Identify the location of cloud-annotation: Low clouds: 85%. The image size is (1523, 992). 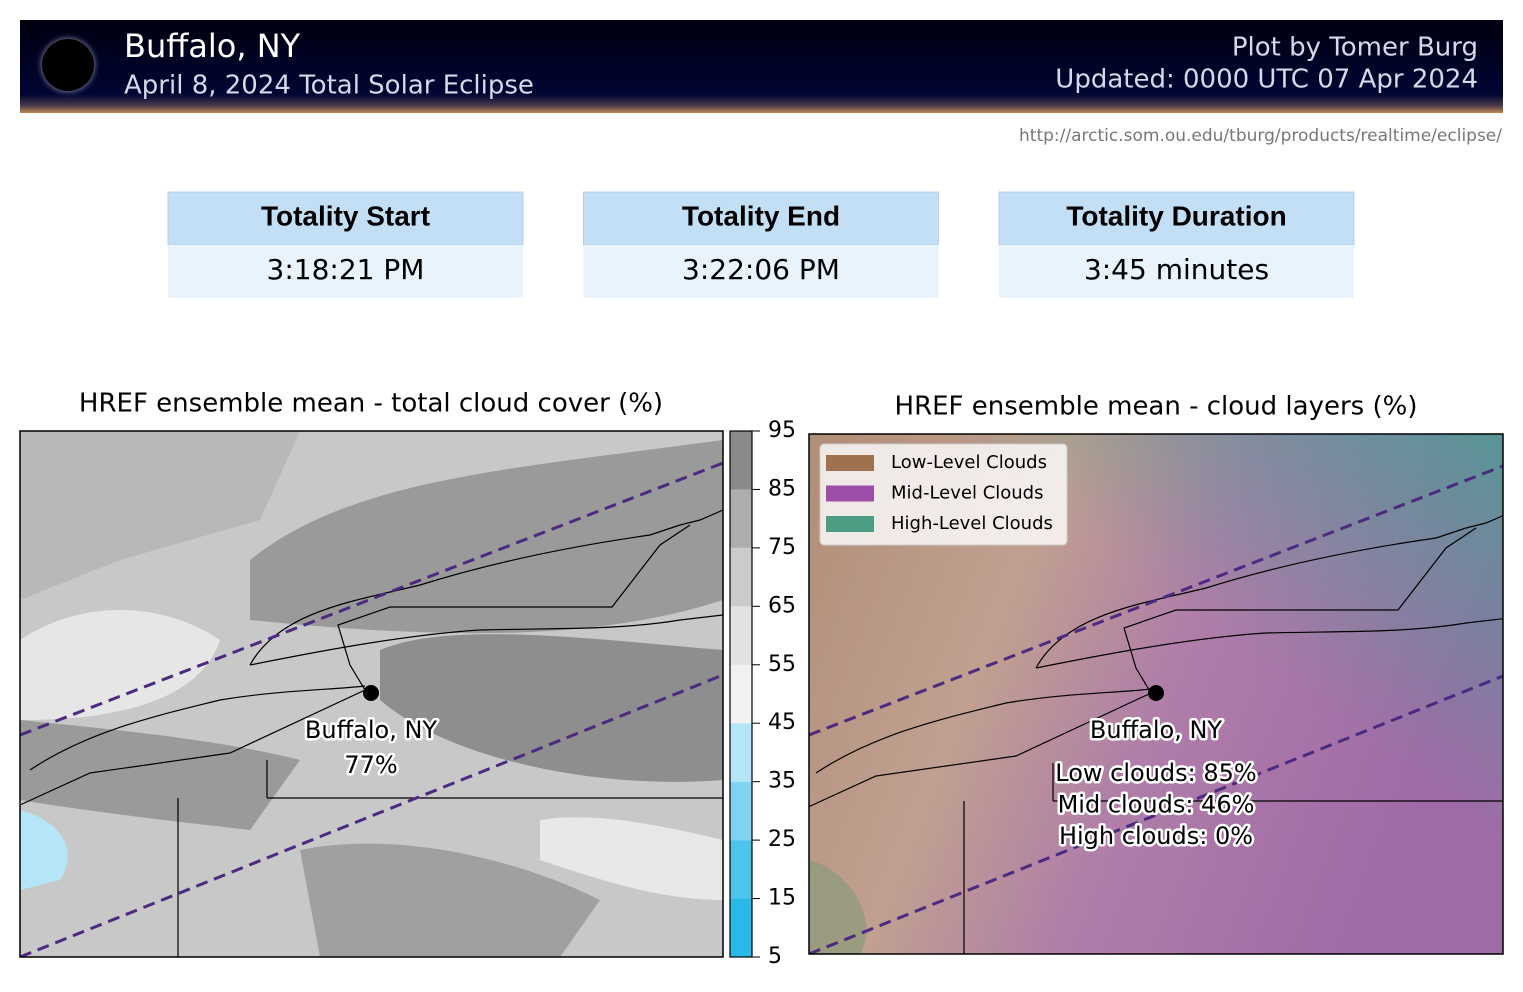
(1155, 773).